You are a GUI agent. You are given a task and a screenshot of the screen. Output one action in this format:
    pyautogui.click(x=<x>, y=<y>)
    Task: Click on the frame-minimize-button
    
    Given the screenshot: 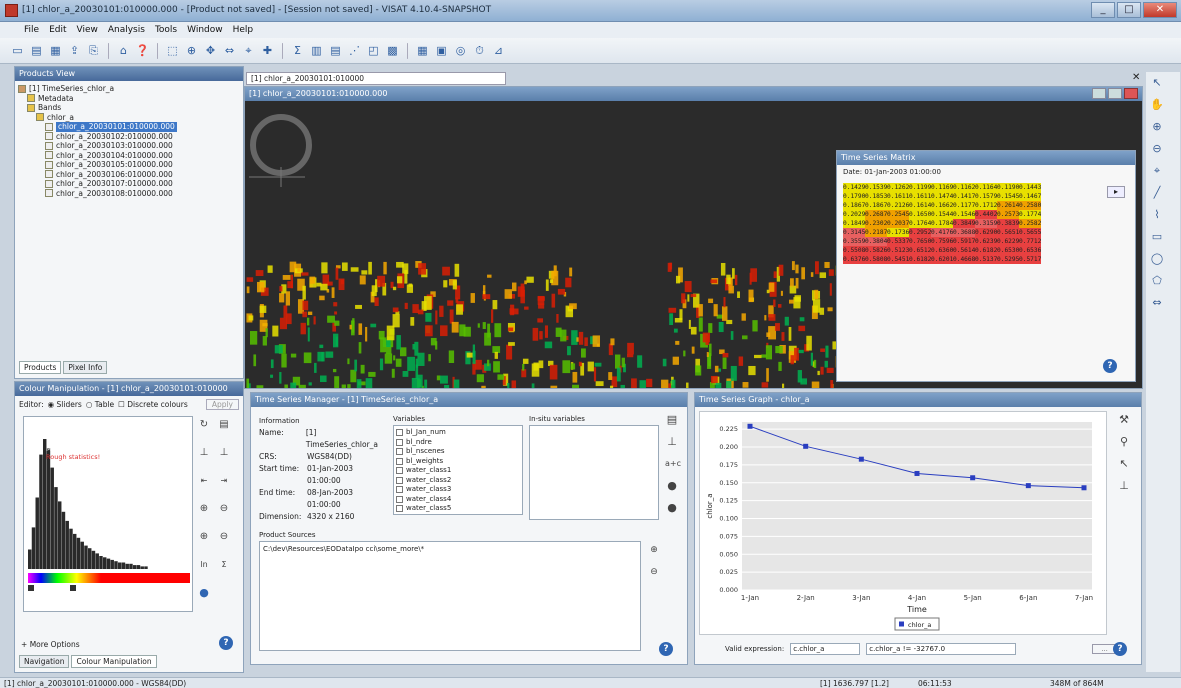 What is the action you would take?
    pyautogui.click(x=1099, y=93)
    